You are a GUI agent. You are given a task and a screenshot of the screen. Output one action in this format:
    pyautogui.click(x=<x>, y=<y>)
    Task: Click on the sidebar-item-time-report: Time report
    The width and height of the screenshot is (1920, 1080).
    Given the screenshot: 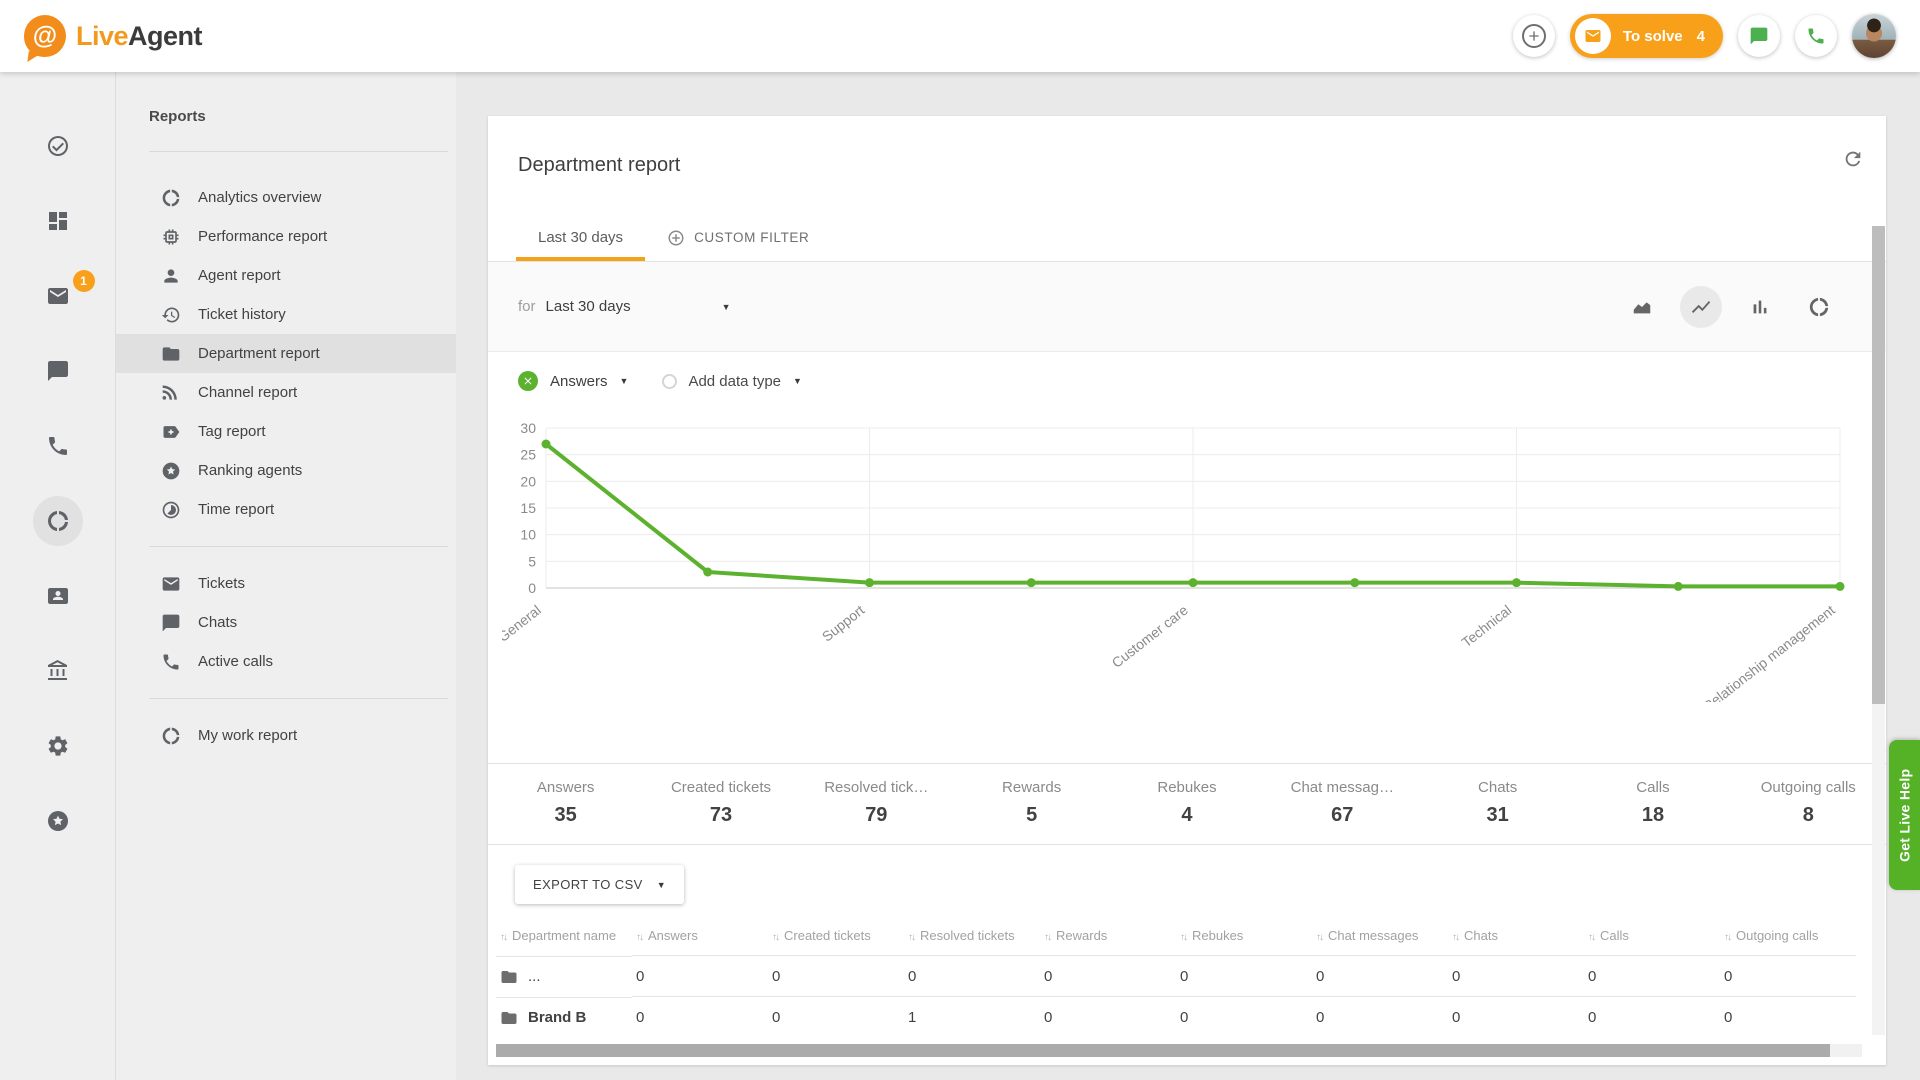 What is the action you would take?
    pyautogui.click(x=286, y=509)
    